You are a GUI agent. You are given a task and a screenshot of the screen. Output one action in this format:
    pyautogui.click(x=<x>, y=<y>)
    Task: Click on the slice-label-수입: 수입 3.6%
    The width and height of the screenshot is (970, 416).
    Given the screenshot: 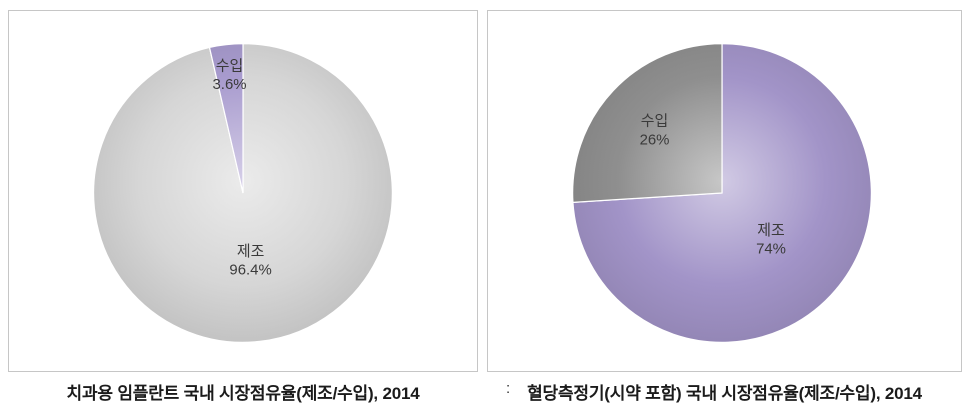 What is the action you would take?
    pyautogui.click(x=230, y=75)
    